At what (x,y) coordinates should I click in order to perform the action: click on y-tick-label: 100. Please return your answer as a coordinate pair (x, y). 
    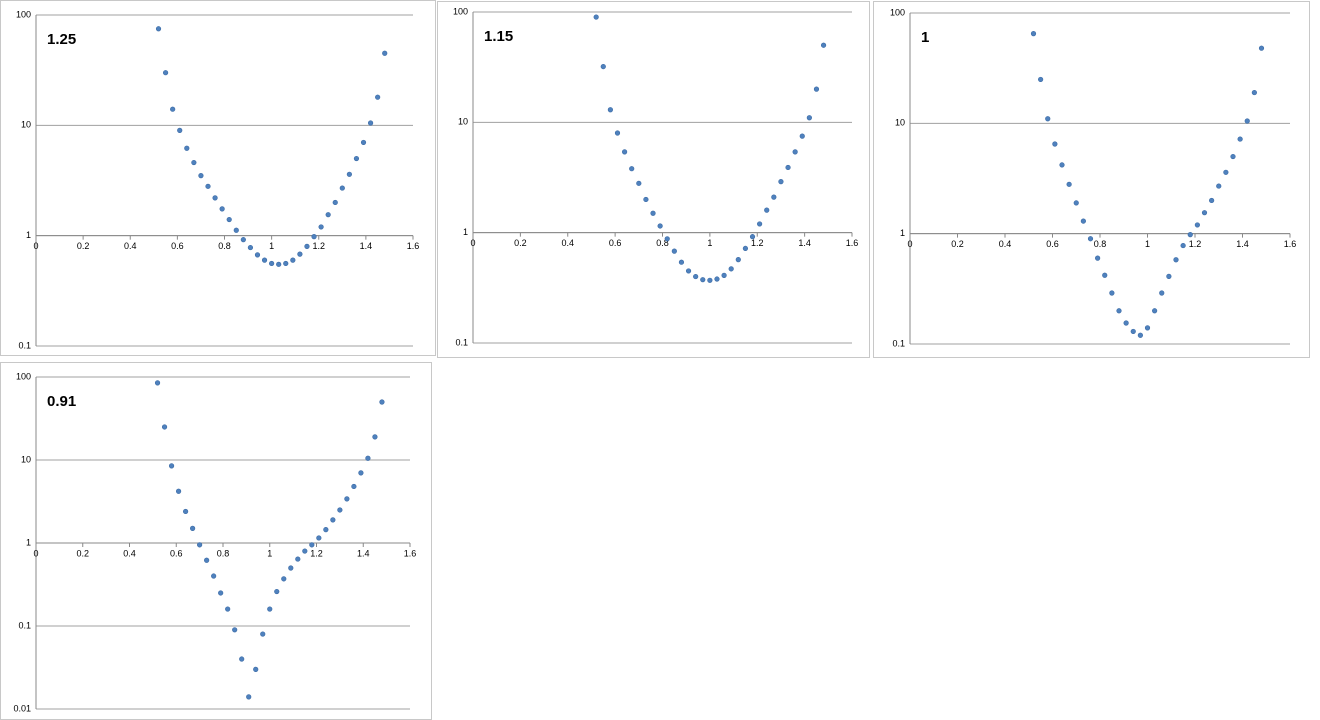
    Looking at the image, I should click on (460, 11).